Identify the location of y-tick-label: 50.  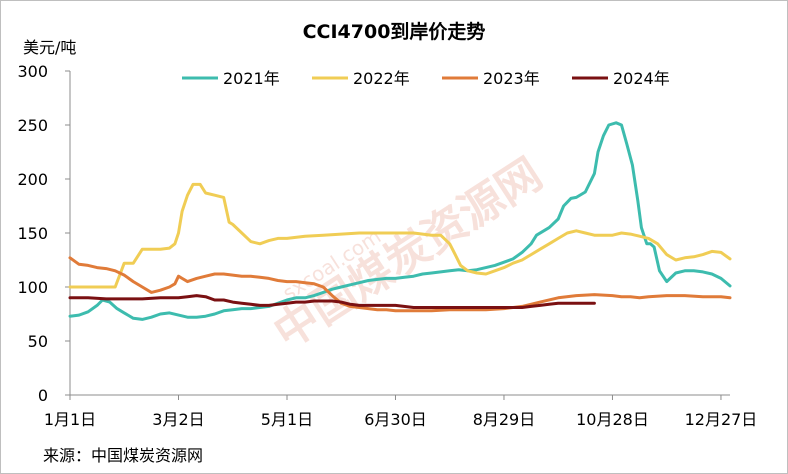
(38, 341).